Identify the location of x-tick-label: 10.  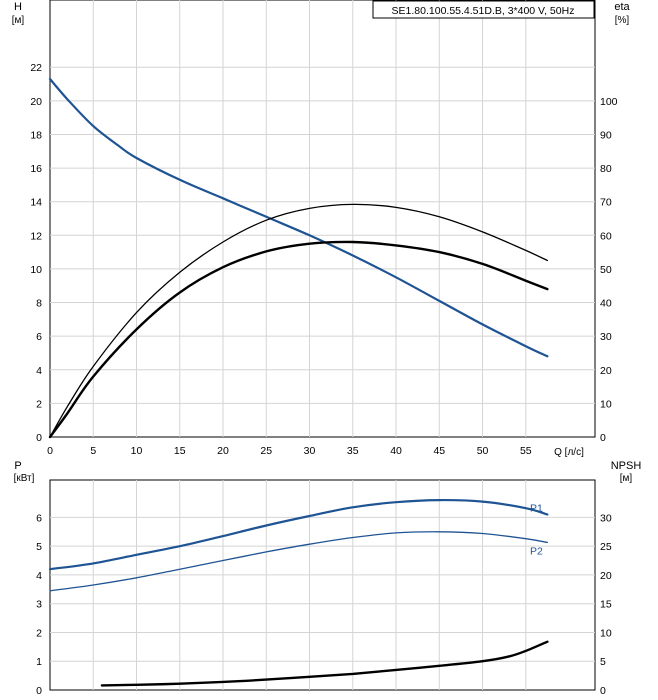
(137, 451).